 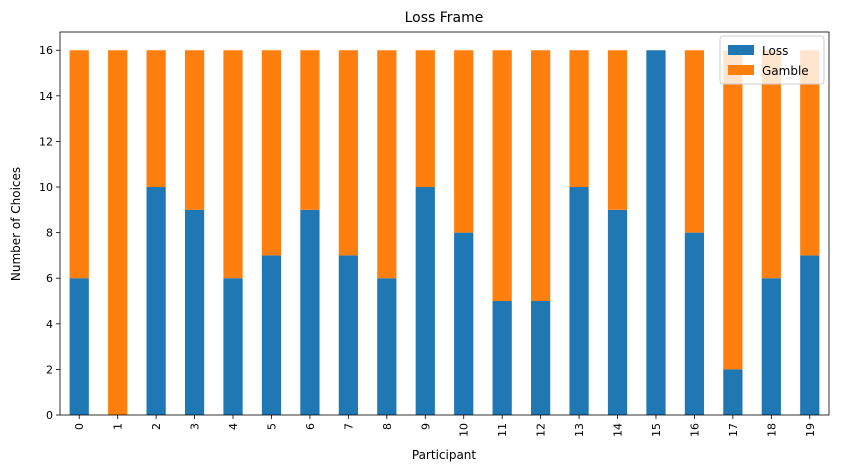 What do you see at coordinates (49, 233) in the screenshot?
I see `y-tick-label-8: 8` at bounding box center [49, 233].